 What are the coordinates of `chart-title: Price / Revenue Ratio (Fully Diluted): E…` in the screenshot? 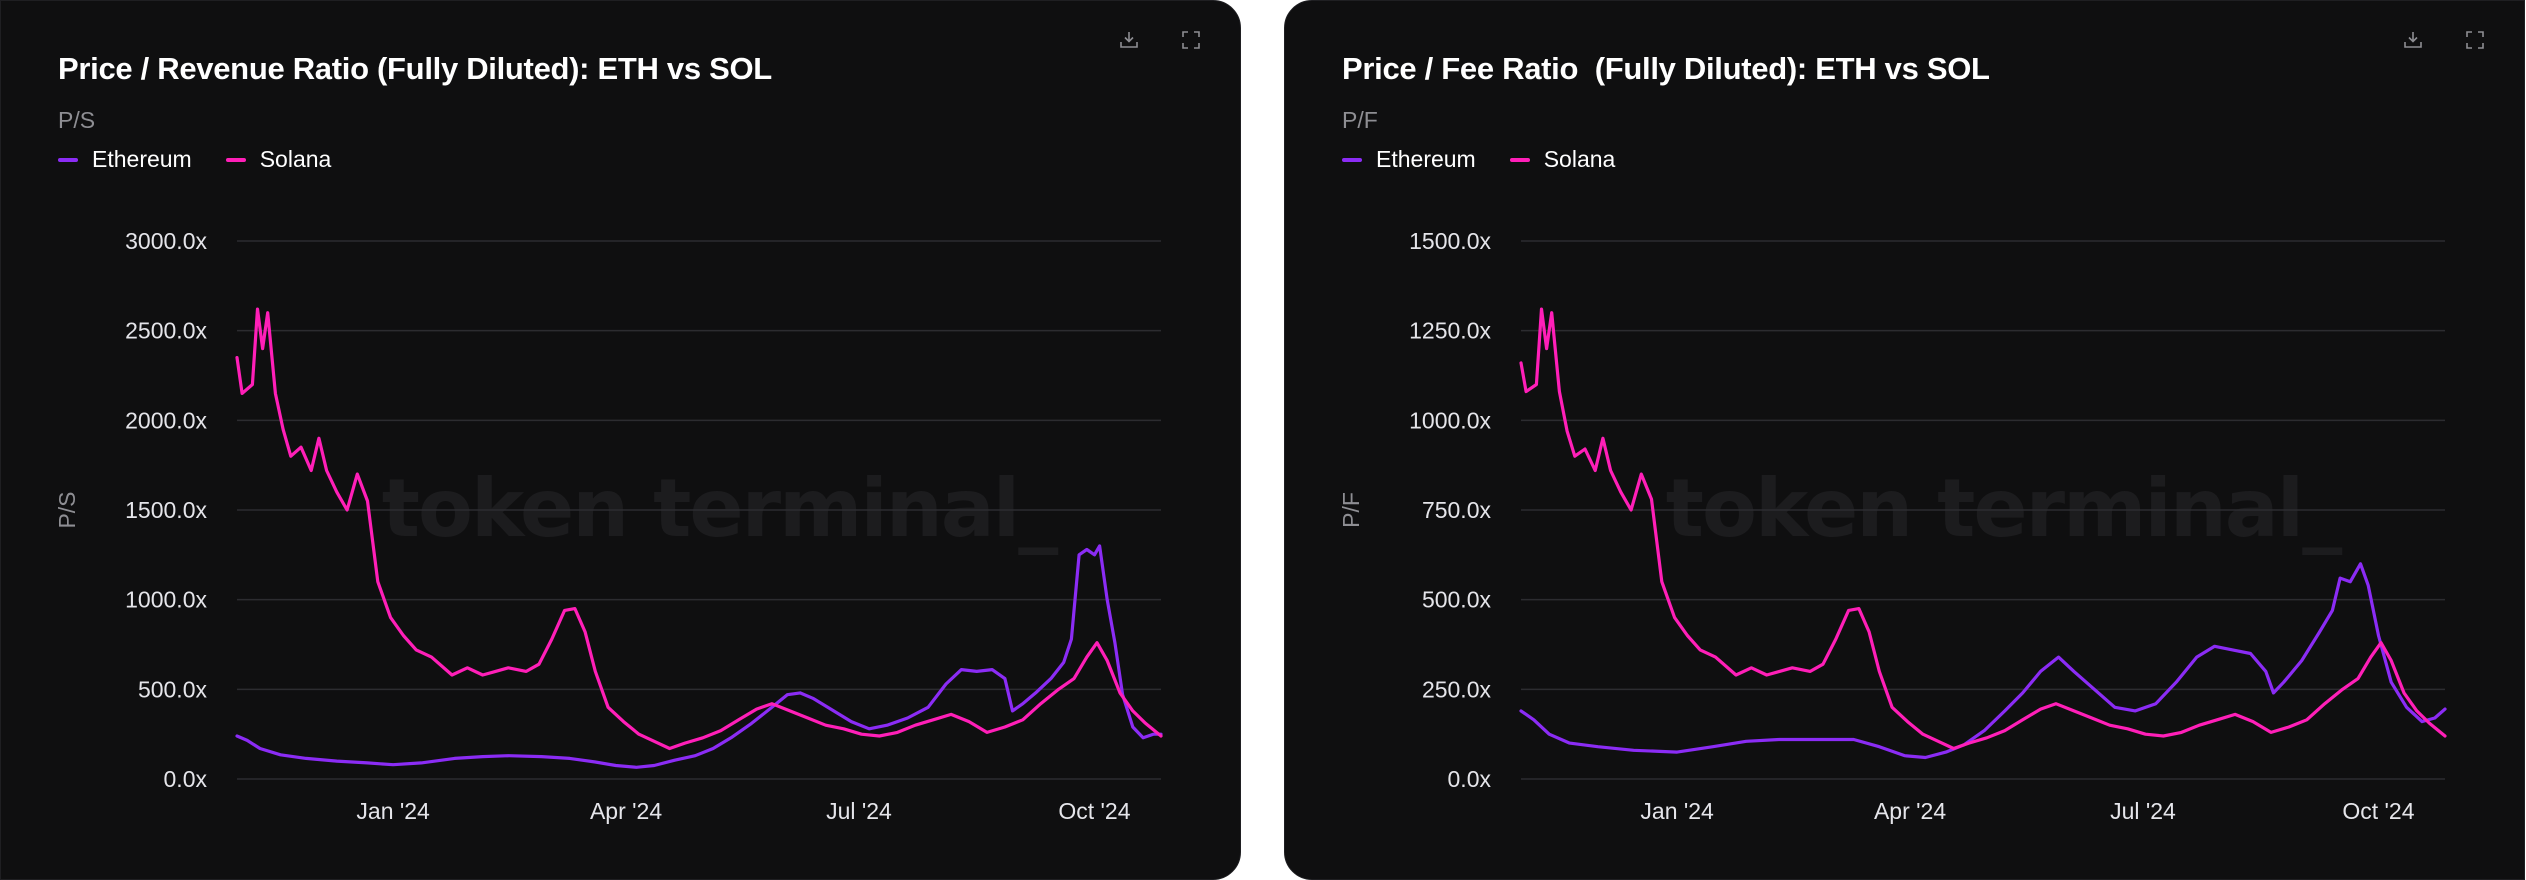 It's located at (415, 68).